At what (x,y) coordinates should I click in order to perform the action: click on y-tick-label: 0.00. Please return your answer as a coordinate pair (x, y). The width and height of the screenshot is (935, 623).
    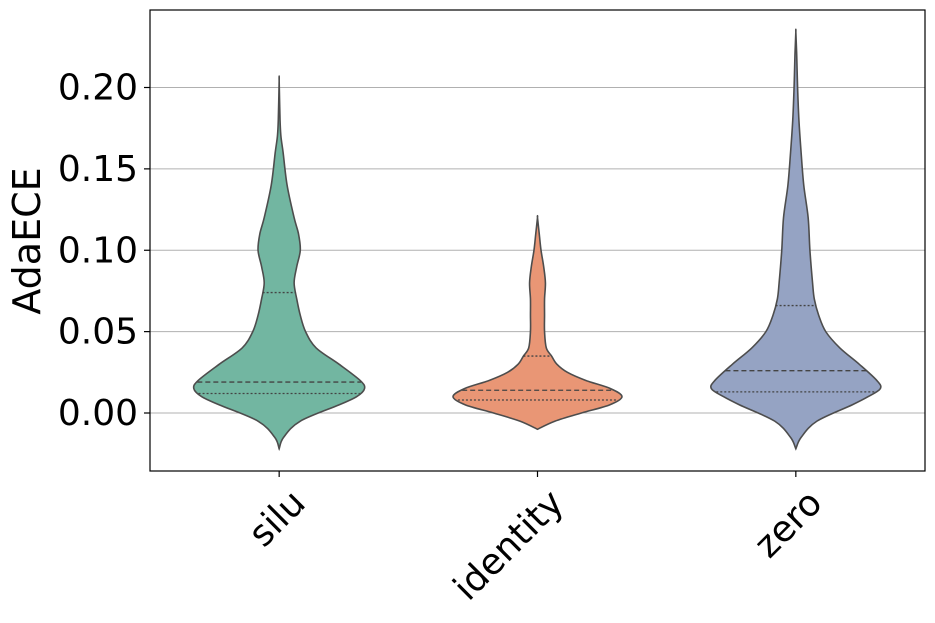
    Looking at the image, I should click on (98, 413).